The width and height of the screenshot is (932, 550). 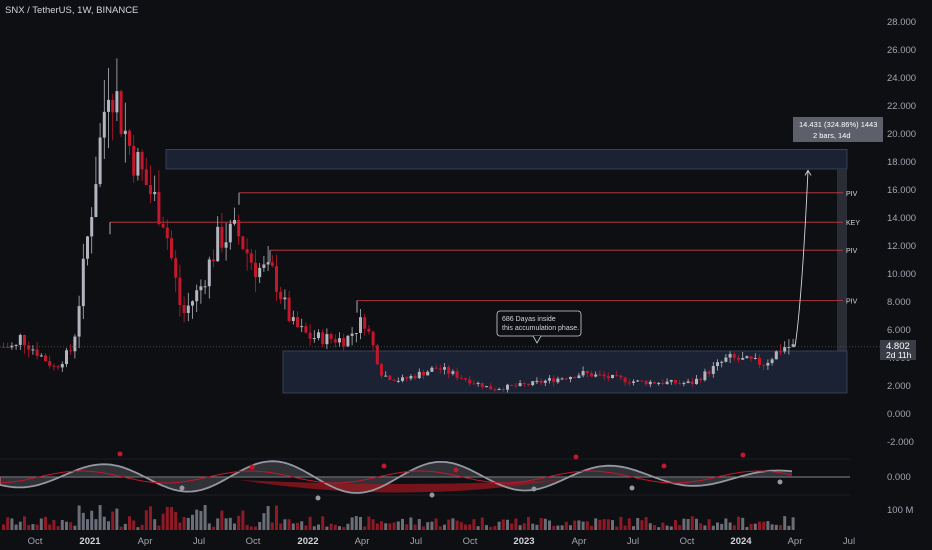 What do you see at coordinates (425, 476) in the screenshot?
I see `oscillator-pane` at bounding box center [425, 476].